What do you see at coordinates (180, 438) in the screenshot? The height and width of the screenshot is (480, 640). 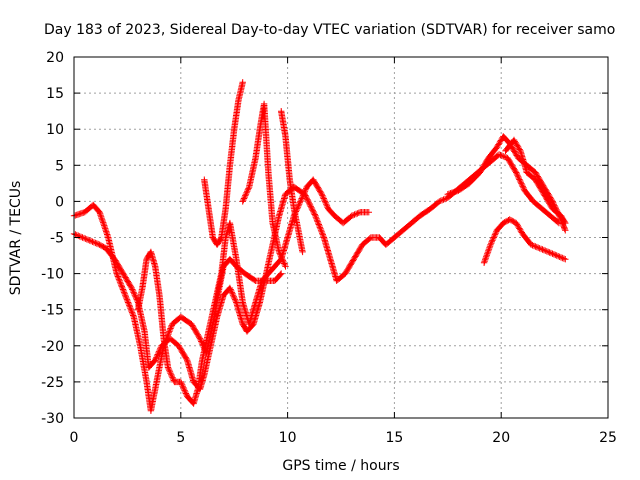 I see `x-tick-label: 5` at bounding box center [180, 438].